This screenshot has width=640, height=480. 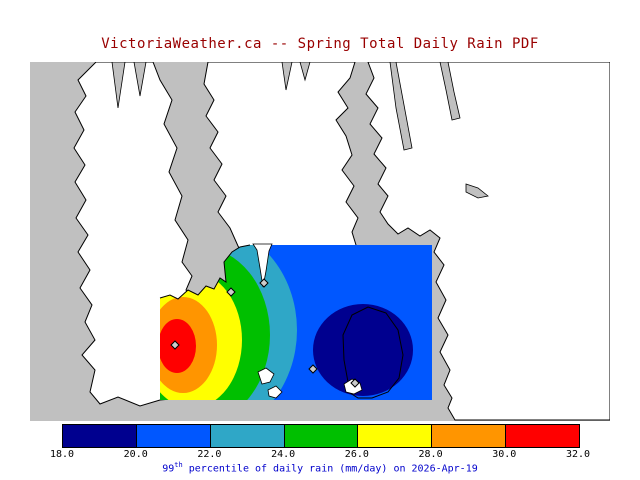 I want to click on colorbar-tick-label: 20.0, so click(x=135, y=454).